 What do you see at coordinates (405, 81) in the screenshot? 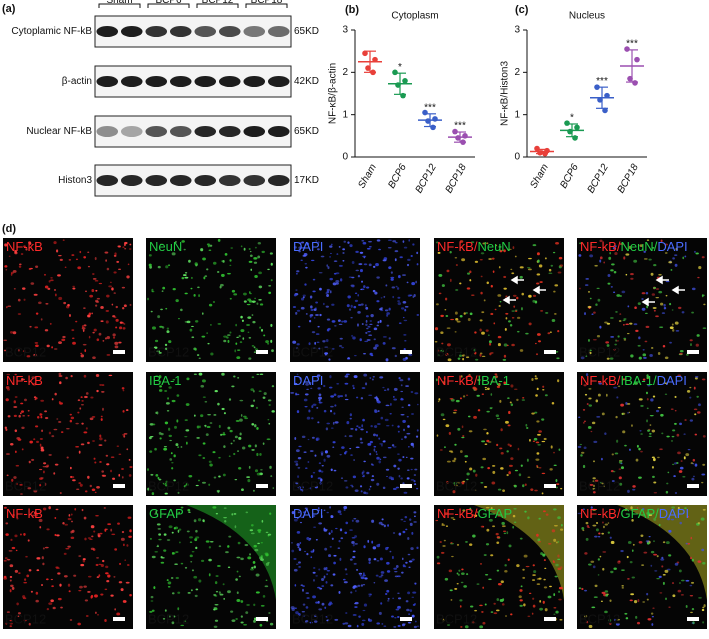
I see `data-point` at bounding box center [405, 81].